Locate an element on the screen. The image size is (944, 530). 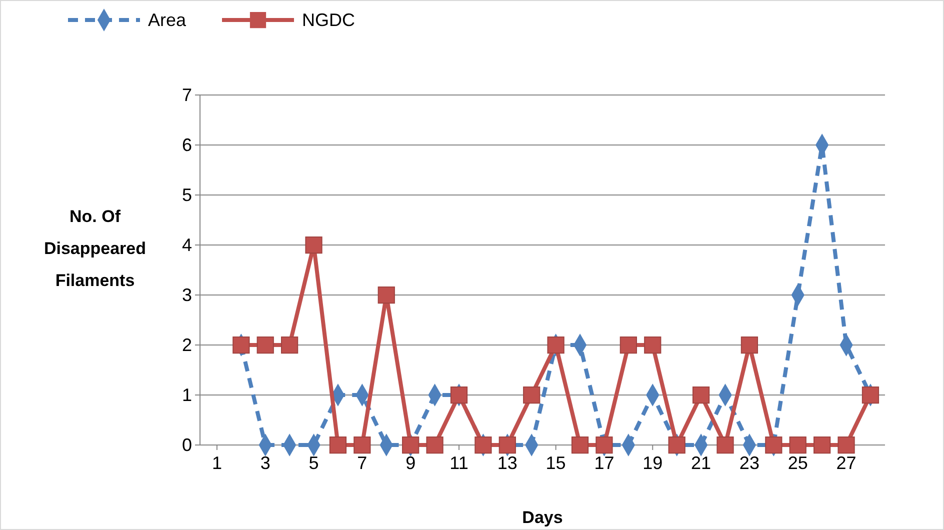
y-axis-title: No. Of Disappeared Filaments is located at coordinates (95, 248).